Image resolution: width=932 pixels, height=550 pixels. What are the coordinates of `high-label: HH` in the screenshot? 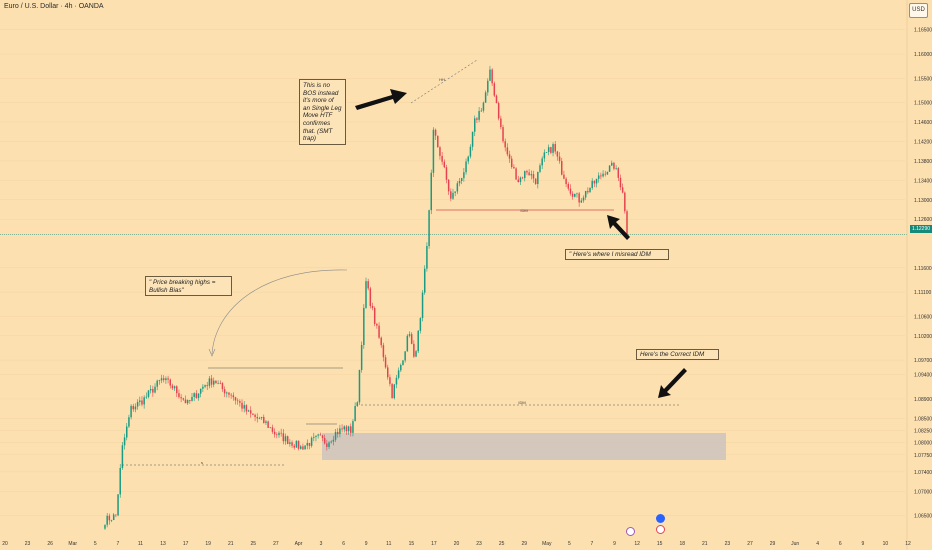 It's located at (442, 79).